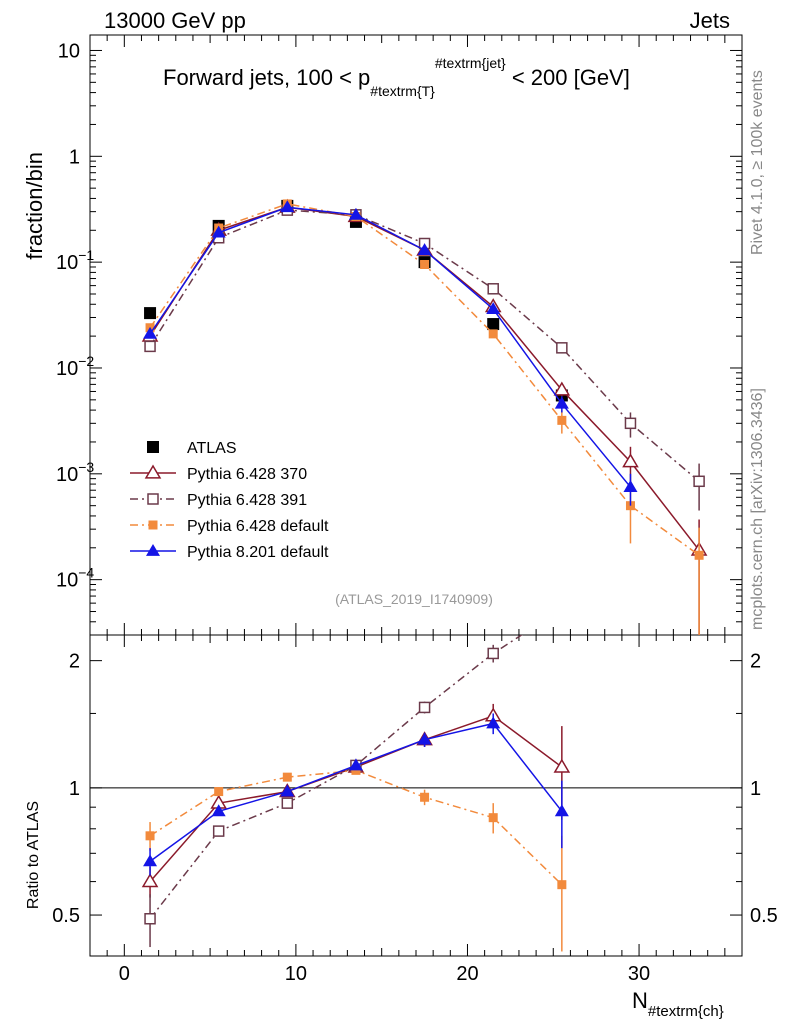 The height and width of the screenshot is (1024, 786). I want to click on x-axis-label-main: N, so click(640, 1000).